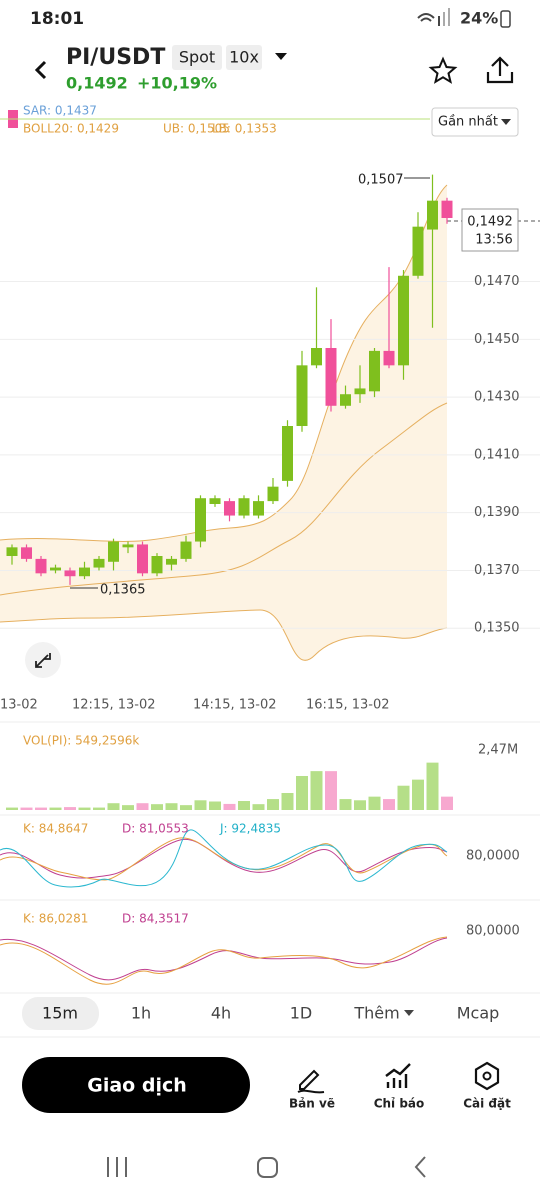 The image size is (540, 1200). What do you see at coordinates (244, 129) in the screenshot?
I see `lb-label: LB: 0,1353` at bounding box center [244, 129].